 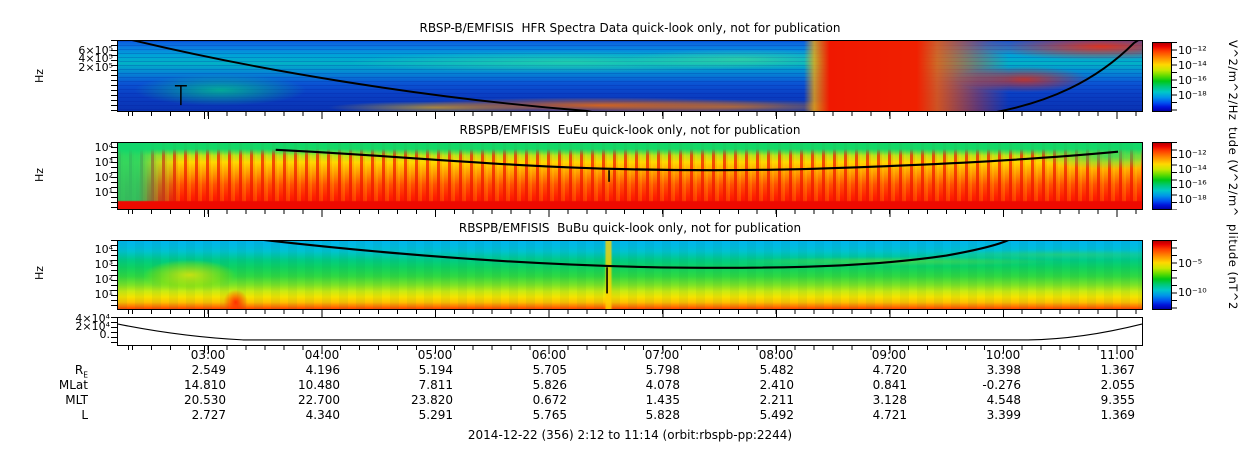 What do you see at coordinates (1192, 65) in the screenshot?
I see `panel1-colorbar-tick: 10⁻¹⁴` at bounding box center [1192, 65].